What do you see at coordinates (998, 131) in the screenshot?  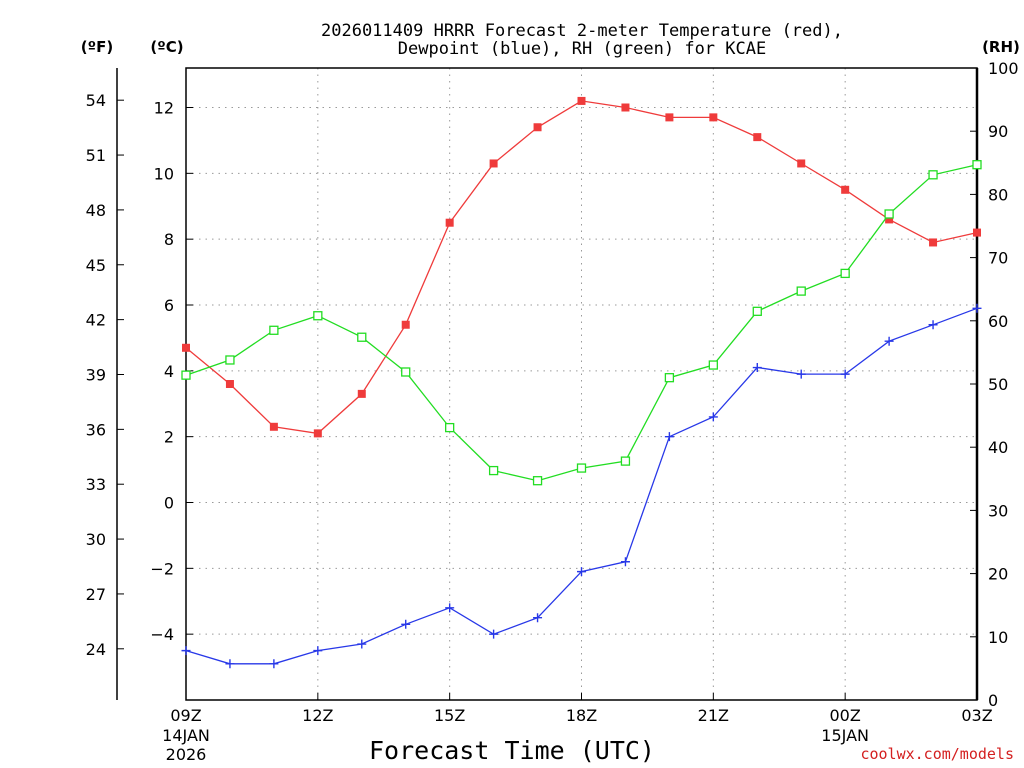 I see `rh-tick-label: 90` at bounding box center [998, 131].